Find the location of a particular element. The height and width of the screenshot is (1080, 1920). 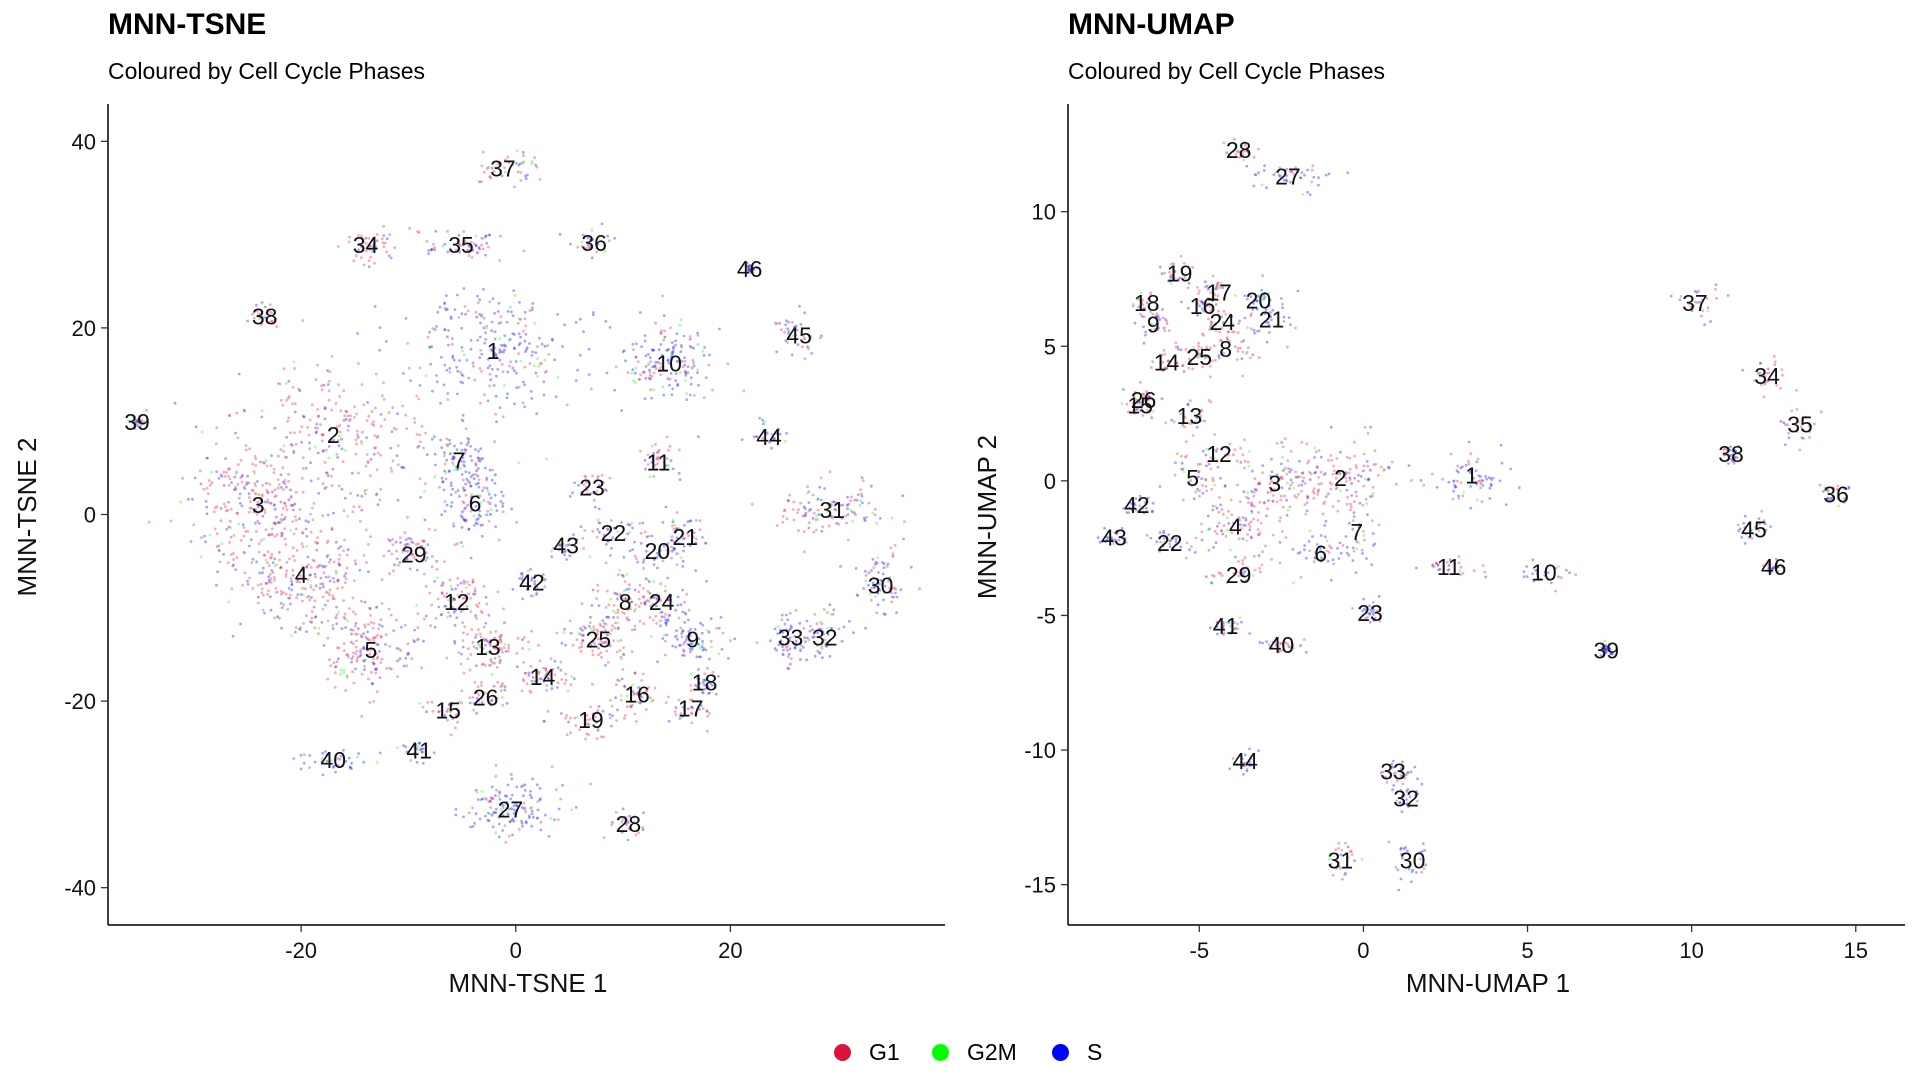

cluster-label-12: 12 is located at coordinates (457, 602).